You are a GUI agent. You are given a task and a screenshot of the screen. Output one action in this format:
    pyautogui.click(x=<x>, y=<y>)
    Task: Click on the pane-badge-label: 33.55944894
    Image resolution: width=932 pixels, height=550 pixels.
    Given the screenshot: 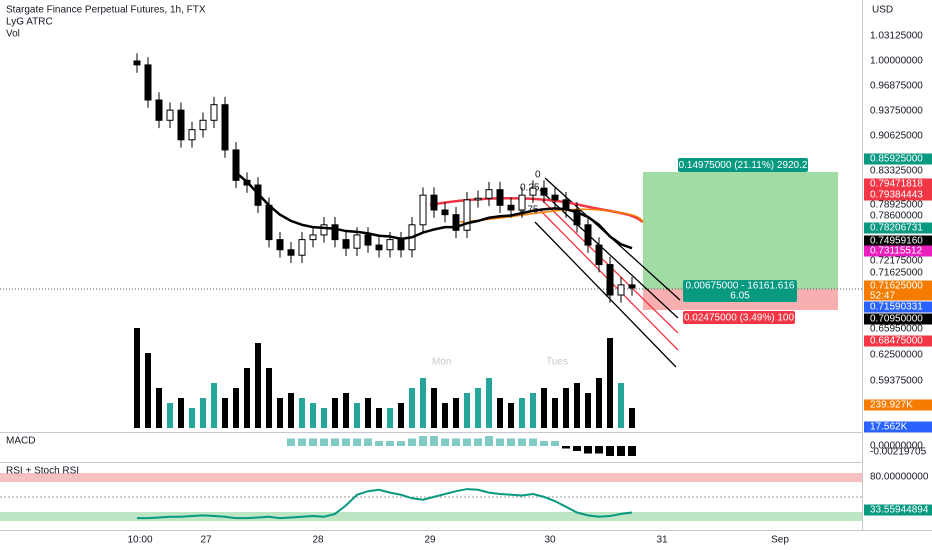 What is the action you would take?
    pyautogui.click(x=899, y=510)
    